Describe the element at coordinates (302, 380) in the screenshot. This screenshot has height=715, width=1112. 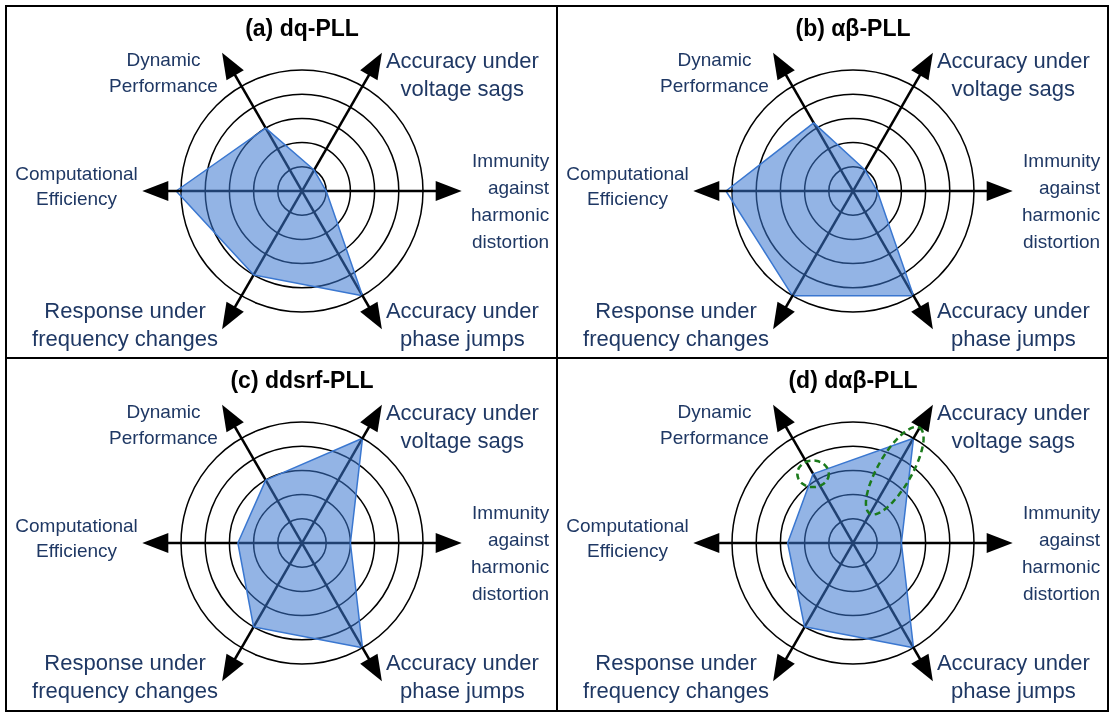
I see `chart-title: (c) ddsrf-PLL` at that location.